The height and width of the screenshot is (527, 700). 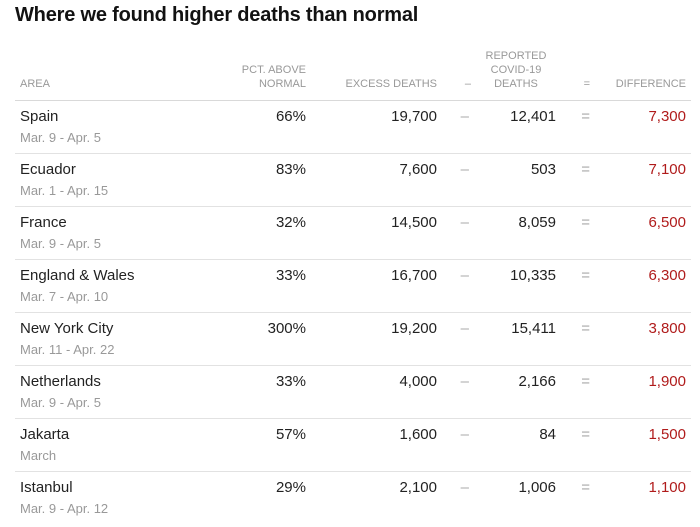 What do you see at coordinates (414, 116) in the screenshot?
I see `excess-deaths: 19,700` at bounding box center [414, 116].